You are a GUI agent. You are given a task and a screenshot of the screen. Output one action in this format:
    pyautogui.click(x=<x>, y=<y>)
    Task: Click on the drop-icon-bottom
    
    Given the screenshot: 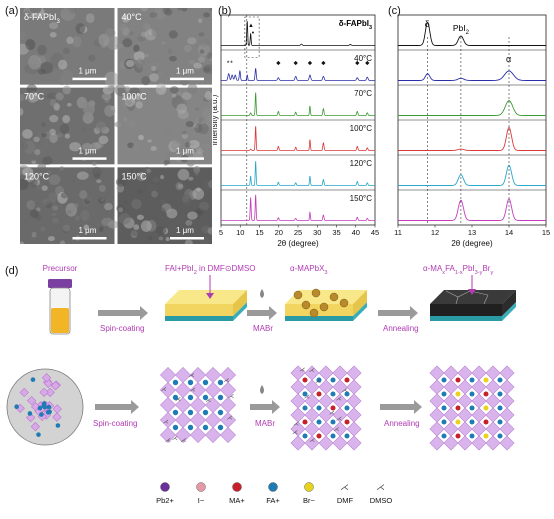 What is the action you would take?
    pyautogui.click(x=262, y=389)
    